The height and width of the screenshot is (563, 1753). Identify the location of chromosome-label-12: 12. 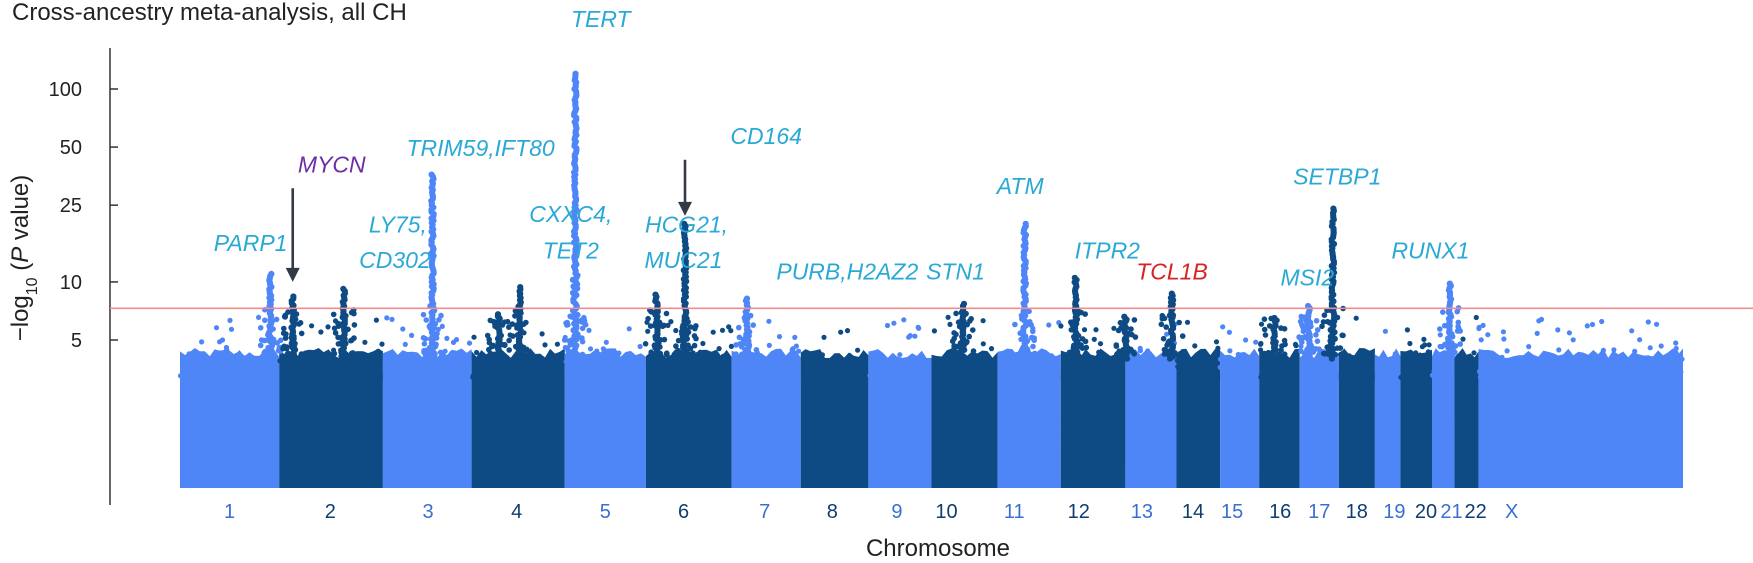
(1079, 512).